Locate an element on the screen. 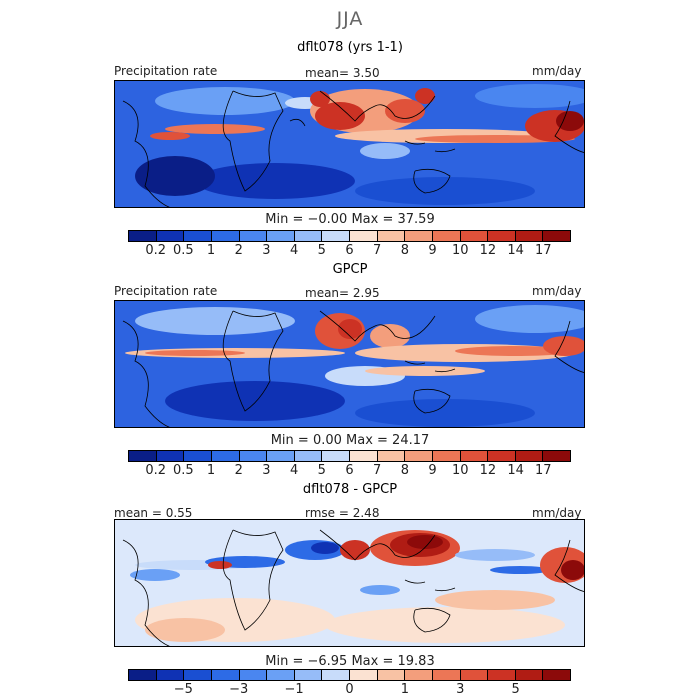  colorbar-tick-label: −5 is located at coordinates (183, 689).